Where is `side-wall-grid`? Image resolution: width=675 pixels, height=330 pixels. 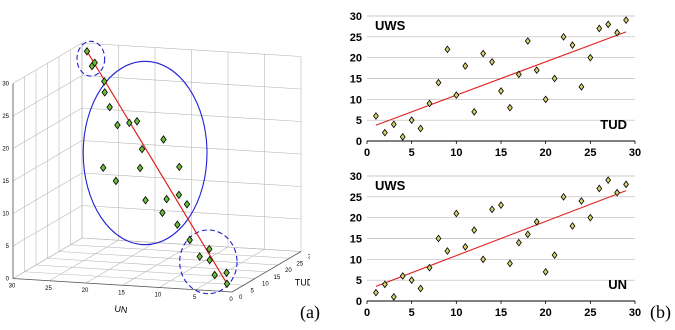 side-wall-grid is located at coordinates (191, 82).